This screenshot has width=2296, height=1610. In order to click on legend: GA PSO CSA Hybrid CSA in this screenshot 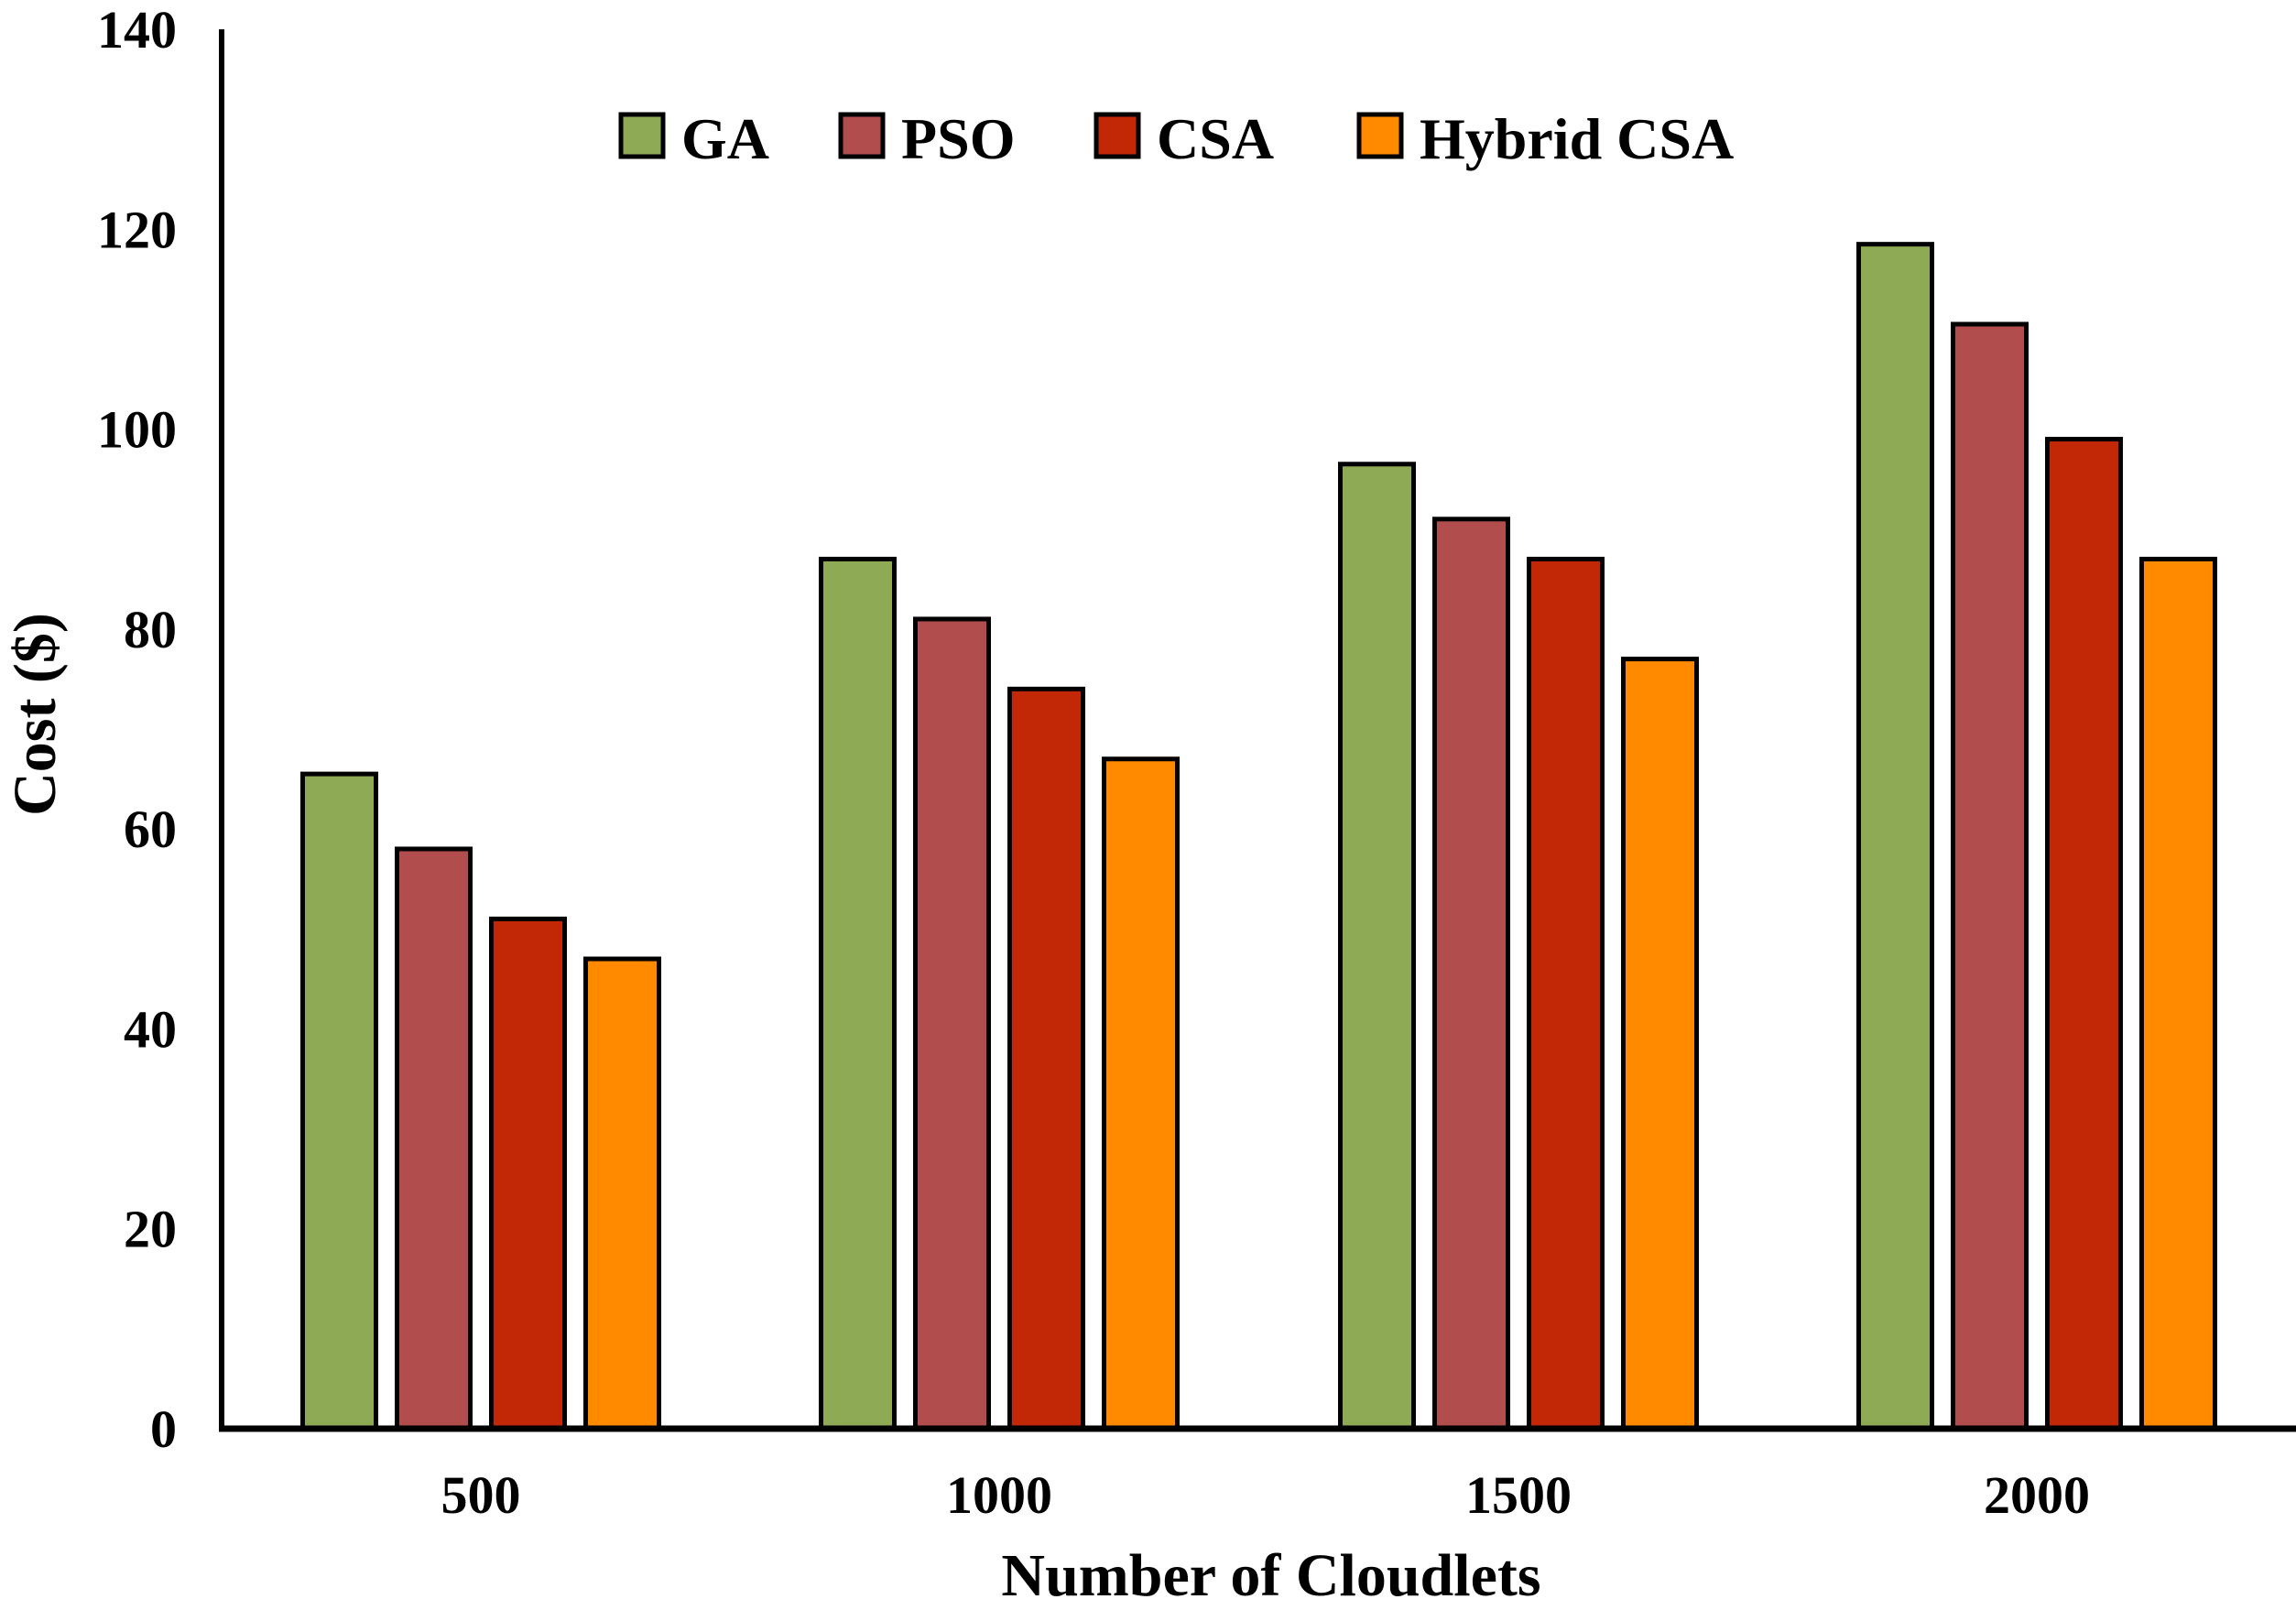, I will do `click(1176, 138)`.